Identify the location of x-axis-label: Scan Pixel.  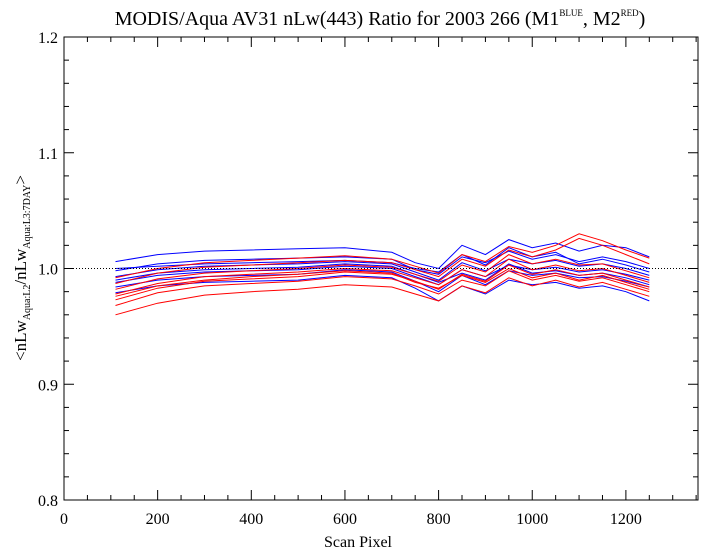
(358, 542).